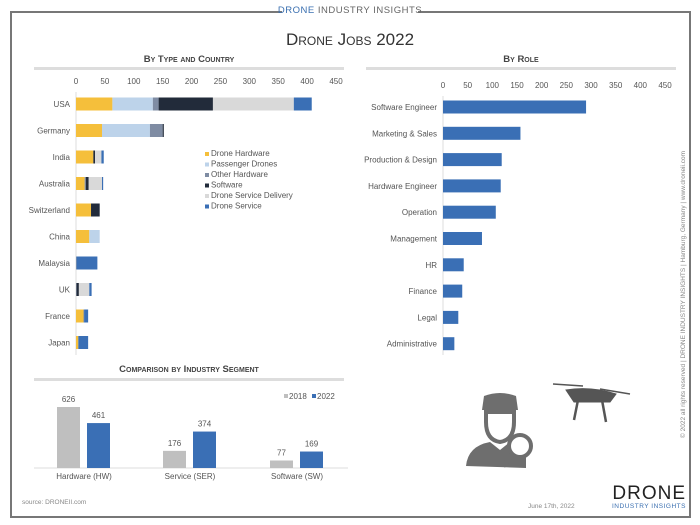 Image resolution: width=700 pixels, height=525 pixels. Describe the element at coordinates (189, 59) in the screenshot. I see `chart1-title: By Type and Country` at that location.